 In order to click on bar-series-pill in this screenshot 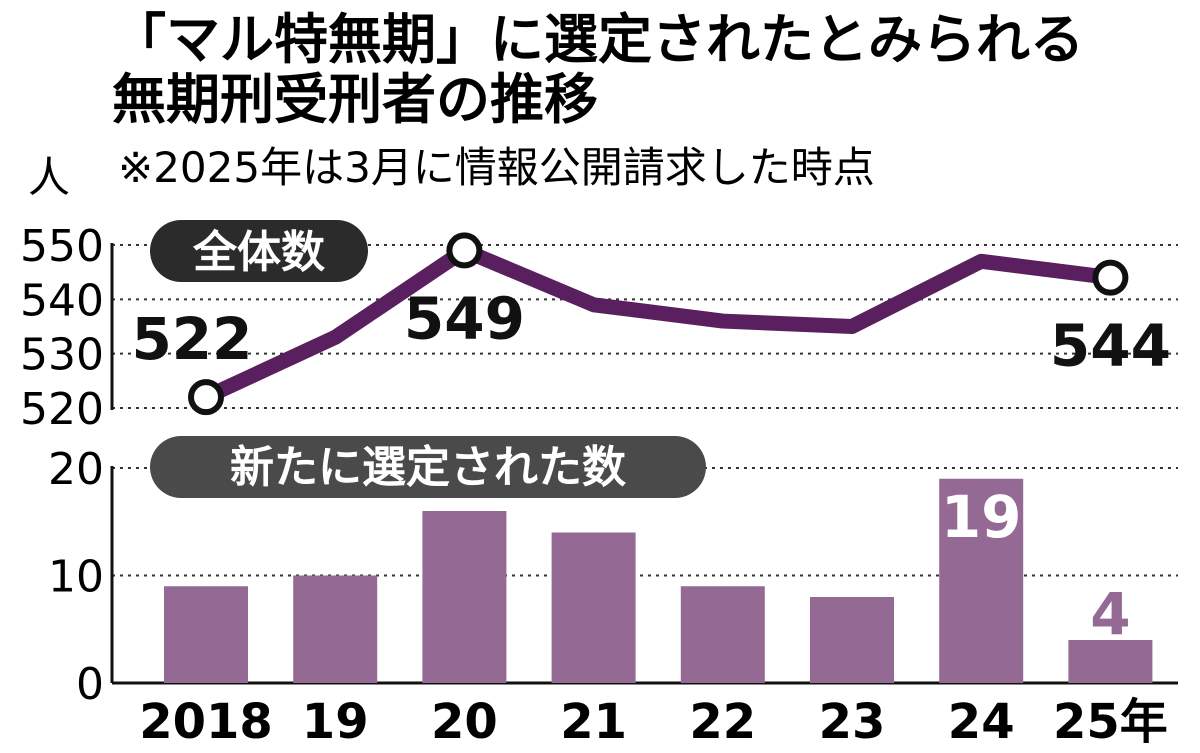, I will do `click(428, 467)`.